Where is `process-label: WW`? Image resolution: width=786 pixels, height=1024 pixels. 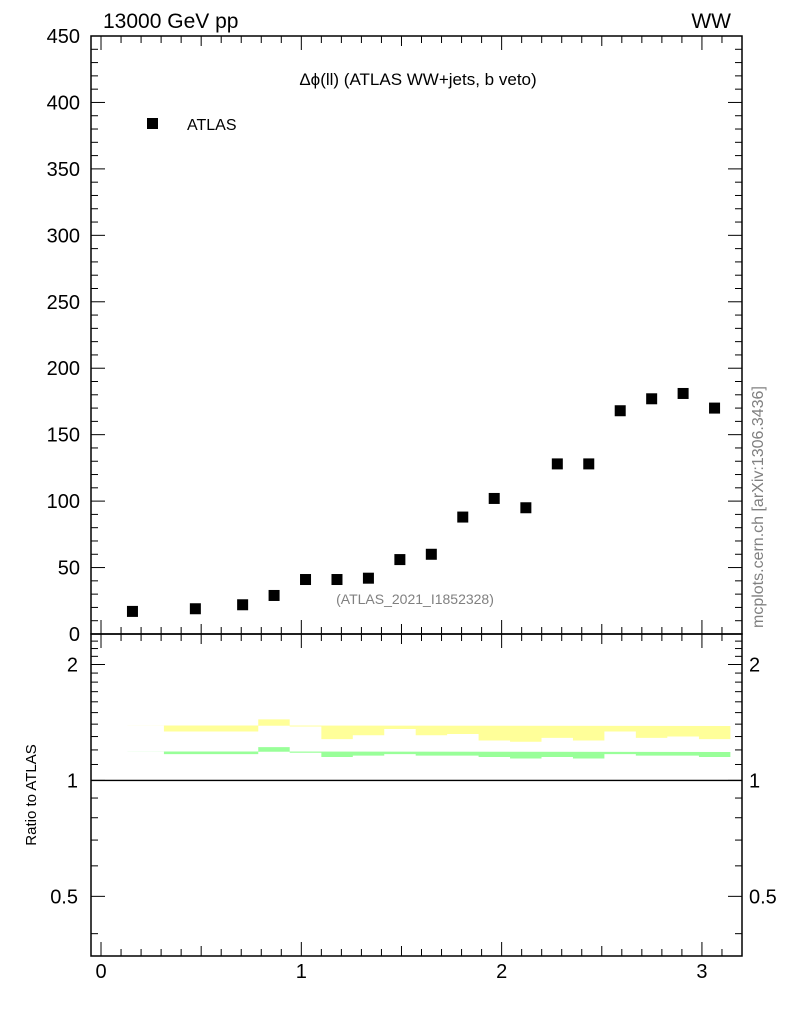 process-label: WW is located at coordinates (711, 21).